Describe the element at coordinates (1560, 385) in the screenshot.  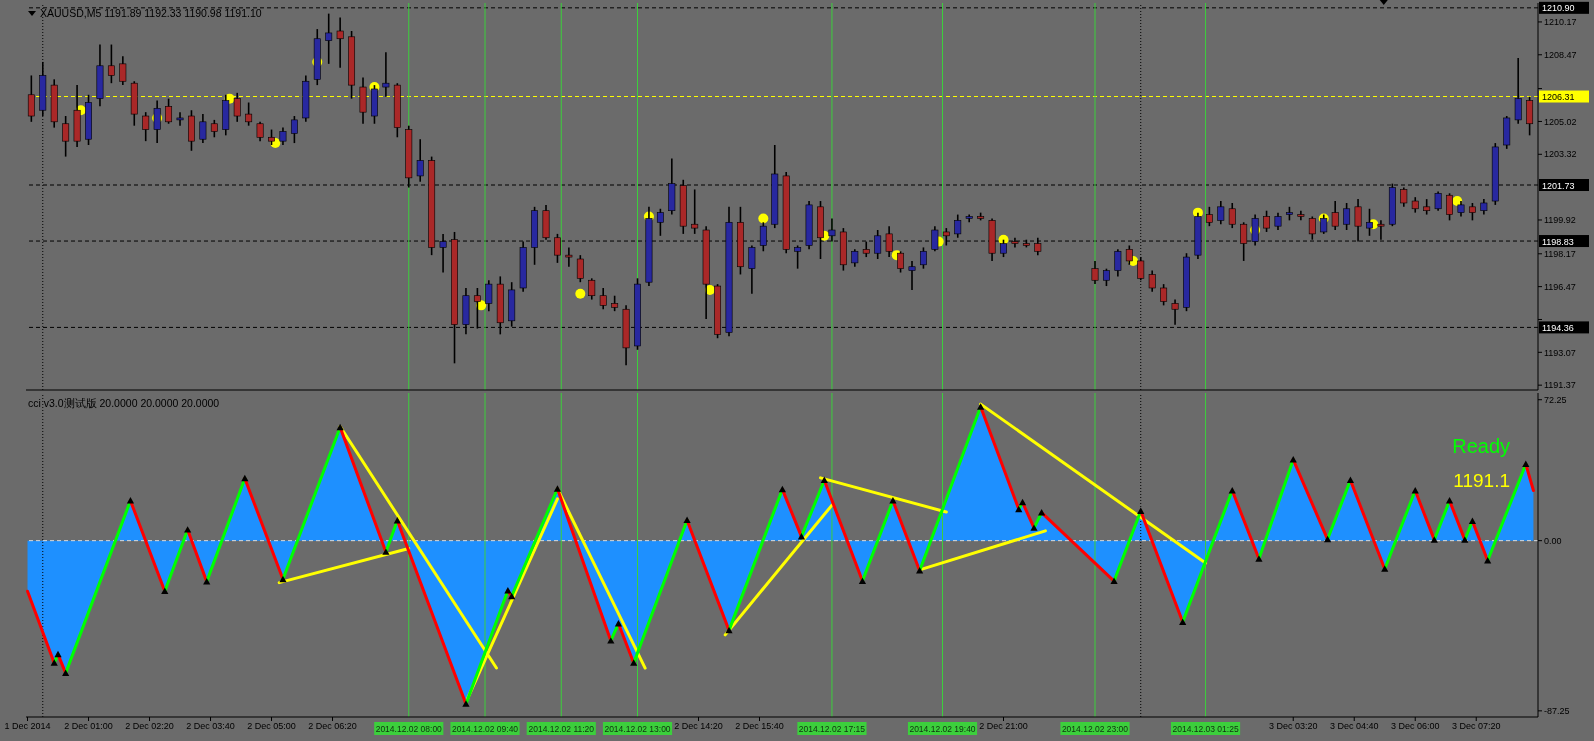
I see `y-tick-label: 1191.37` at that location.